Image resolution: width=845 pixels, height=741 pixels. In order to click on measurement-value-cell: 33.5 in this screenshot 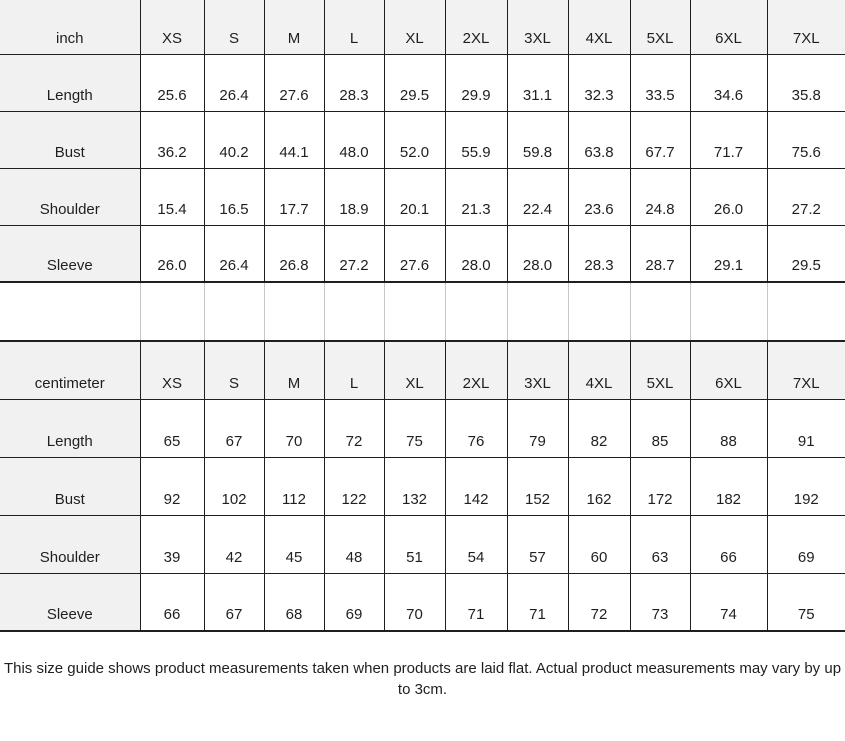, I will do `click(659, 83)`.